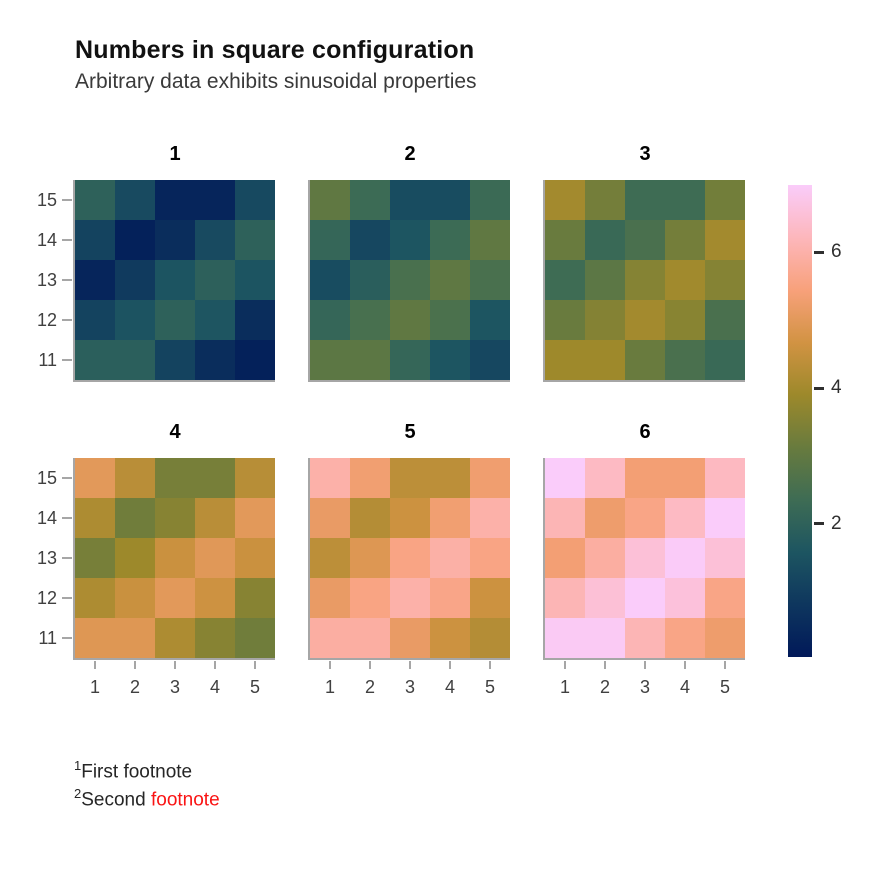 The width and height of the screenshot is (870, 874). Describe the element at coordinates (450, 558) in the screenshot. I see `heatmap-cell-f5-x4-y13` at that location.